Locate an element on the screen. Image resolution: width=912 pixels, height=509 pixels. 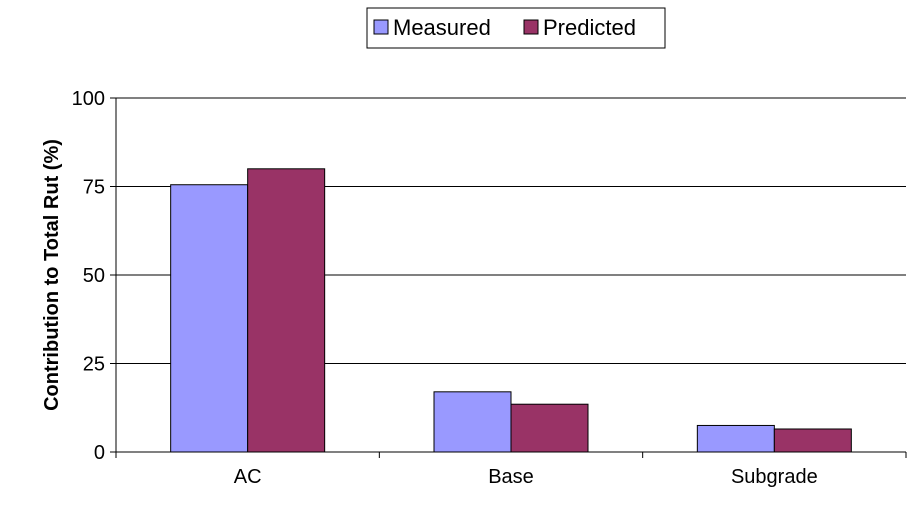
y-tick-label-75: 75 is located at coordinates (94, 188).